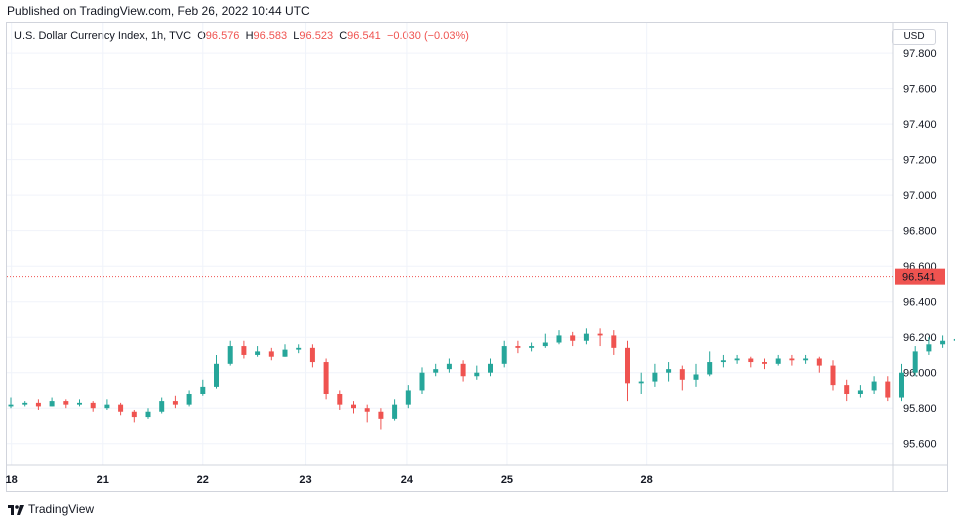  I want to click on last-price-badge, so click(920, 276).